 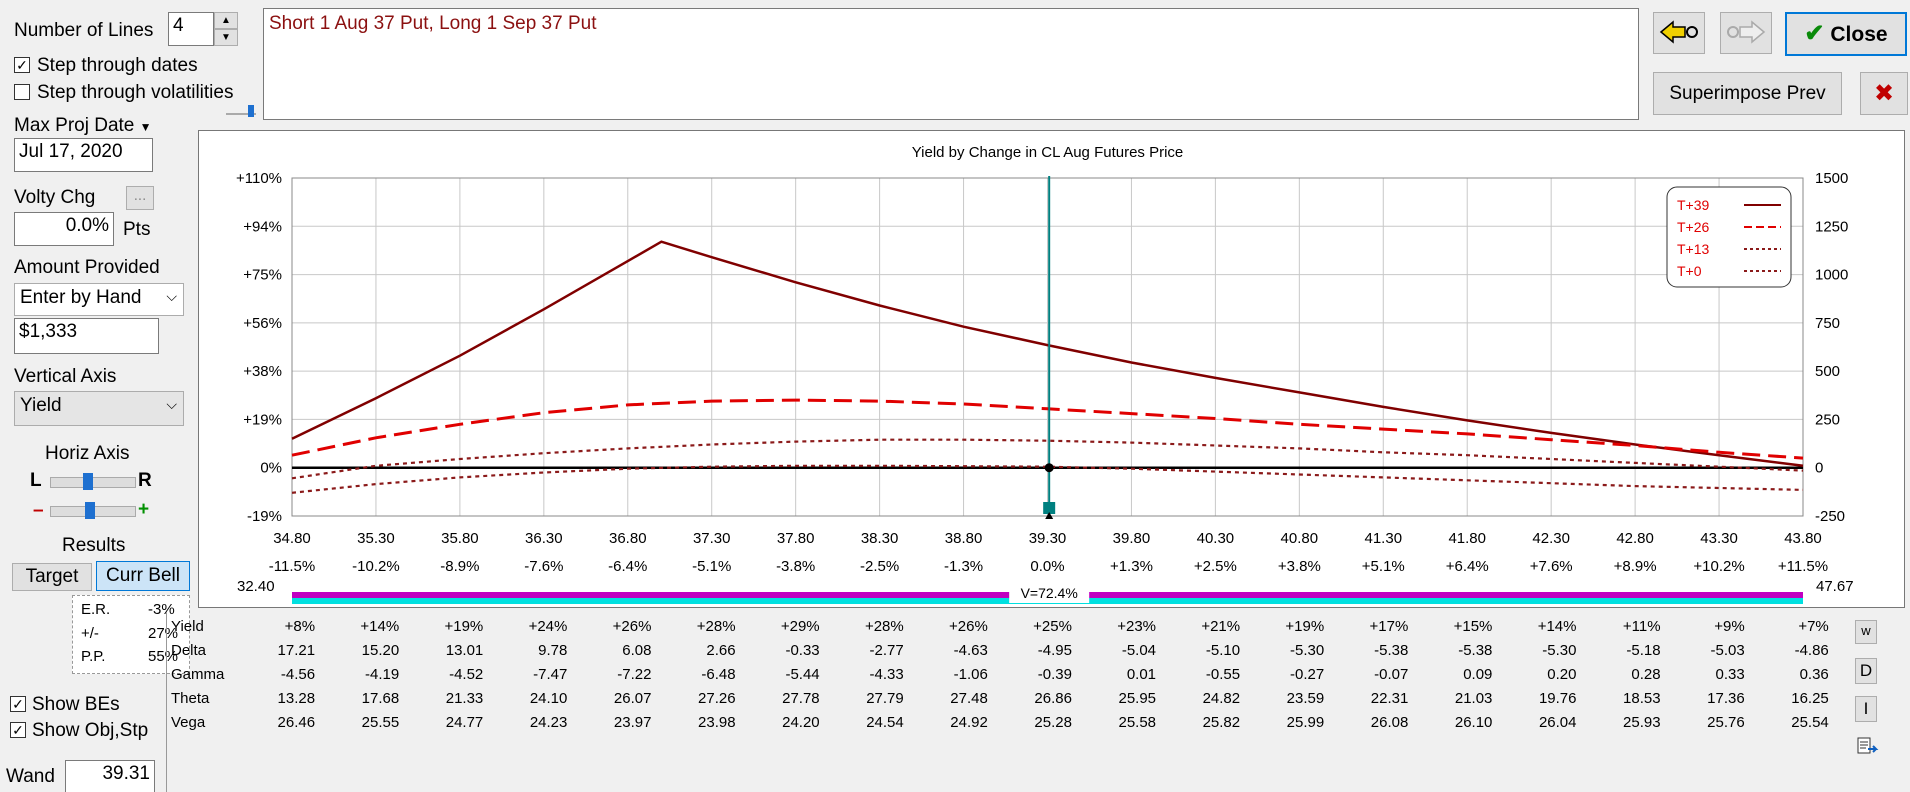 I want to click on table-cell: 25.95, so click(x=1137, y=698).